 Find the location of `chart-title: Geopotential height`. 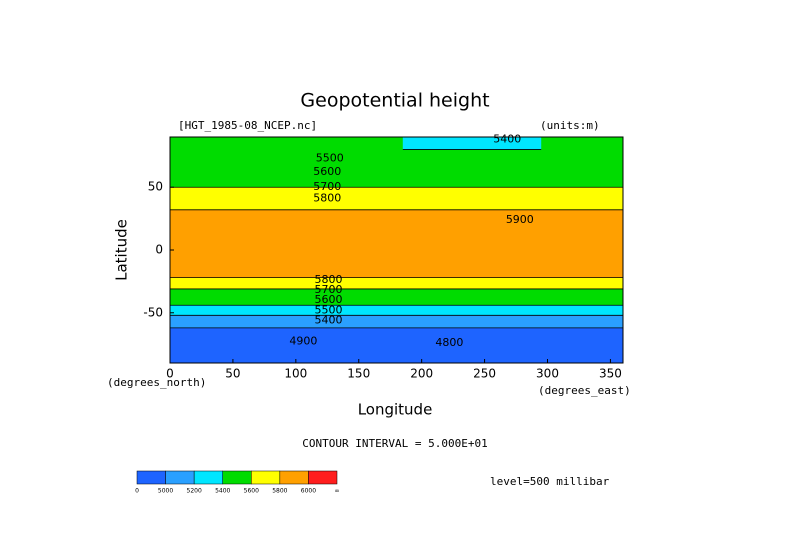

chart-title: Geopotential height is located at coordinates (394, 101).